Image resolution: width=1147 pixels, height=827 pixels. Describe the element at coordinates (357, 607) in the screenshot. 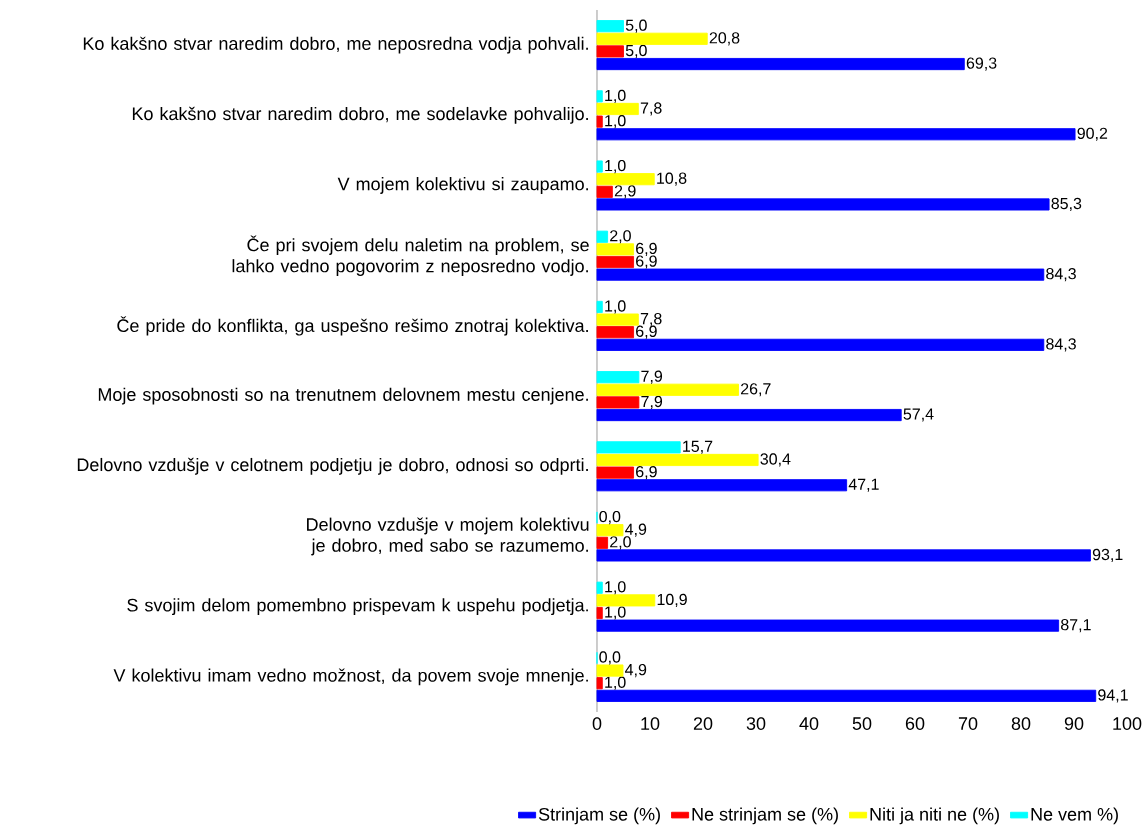

I see `y-tick-label: S svojim delom pomembno prispevam k uspehu podjetja.` at that location.